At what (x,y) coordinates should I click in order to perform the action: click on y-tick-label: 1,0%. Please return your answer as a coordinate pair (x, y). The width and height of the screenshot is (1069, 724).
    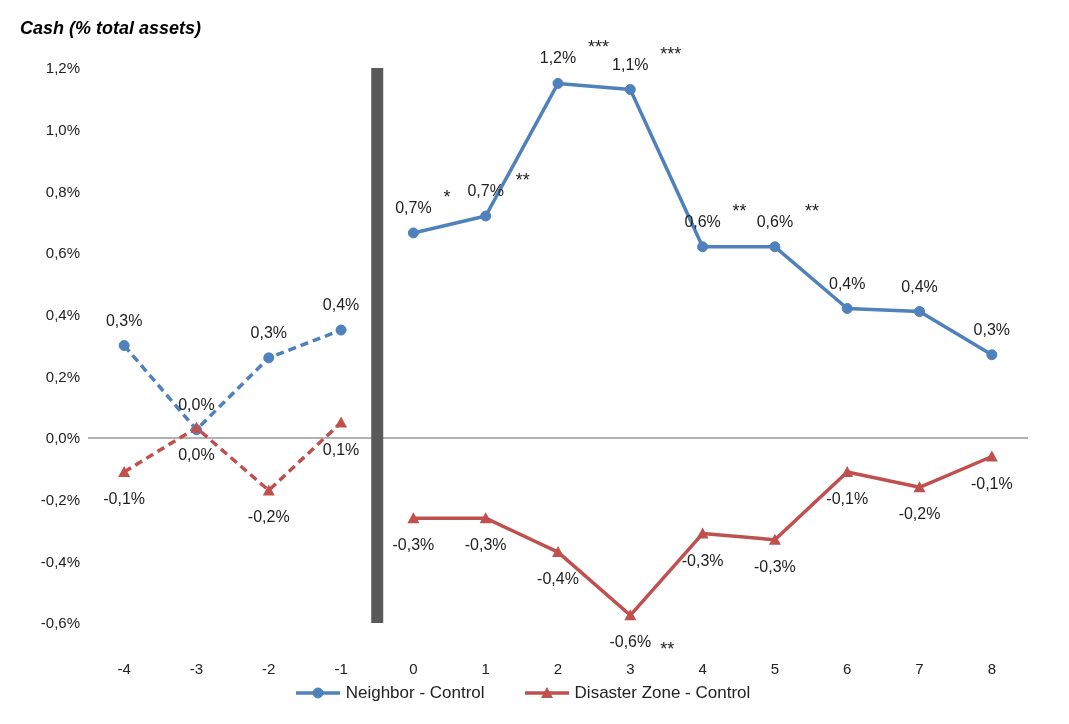
    Looking at the image, I should click on (62, 129).